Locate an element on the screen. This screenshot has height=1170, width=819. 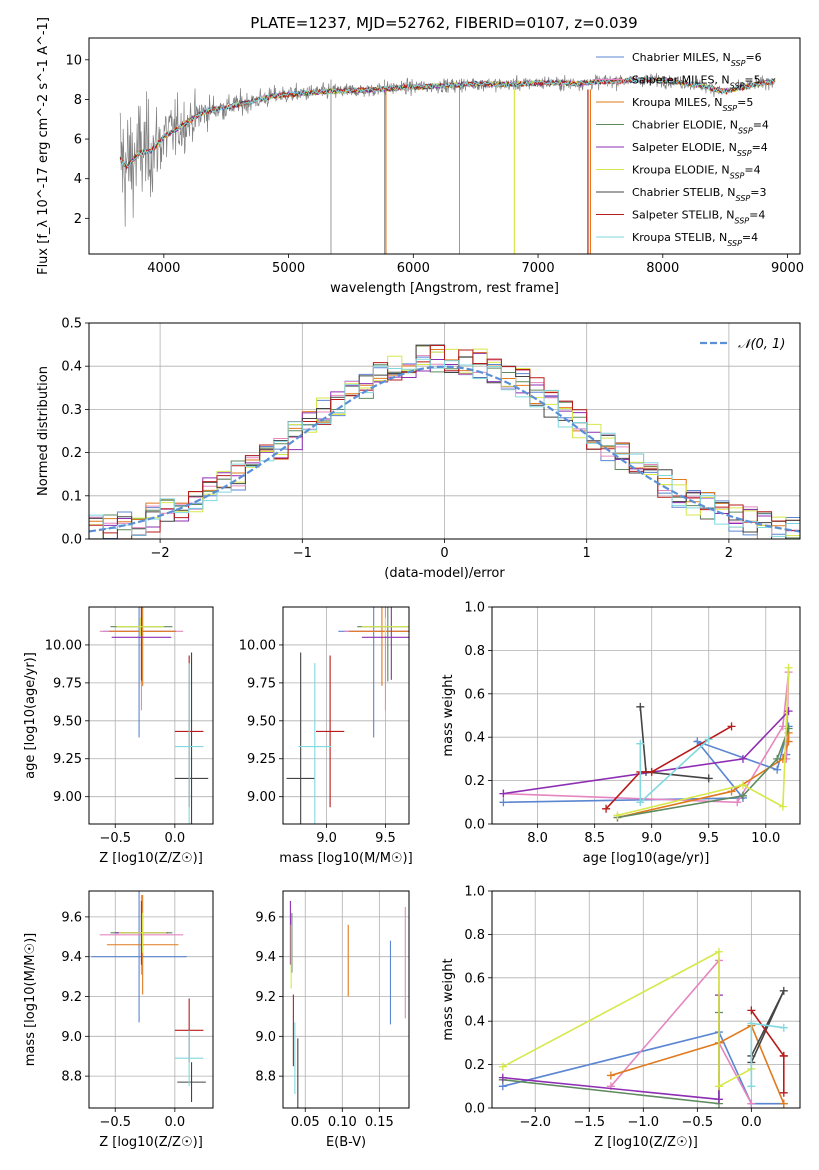
plot-area-spectrum is located at coordinates (447, 163).